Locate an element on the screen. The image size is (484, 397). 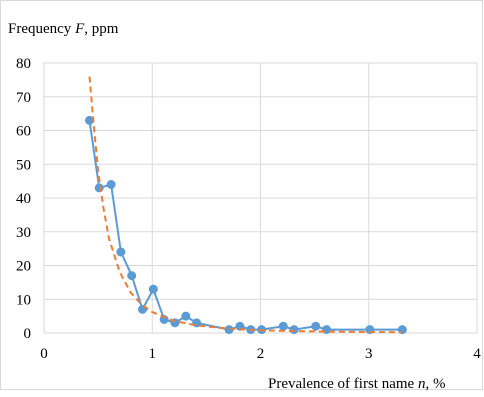
y-tick-label: 0 is located at coordinates (28, 334).